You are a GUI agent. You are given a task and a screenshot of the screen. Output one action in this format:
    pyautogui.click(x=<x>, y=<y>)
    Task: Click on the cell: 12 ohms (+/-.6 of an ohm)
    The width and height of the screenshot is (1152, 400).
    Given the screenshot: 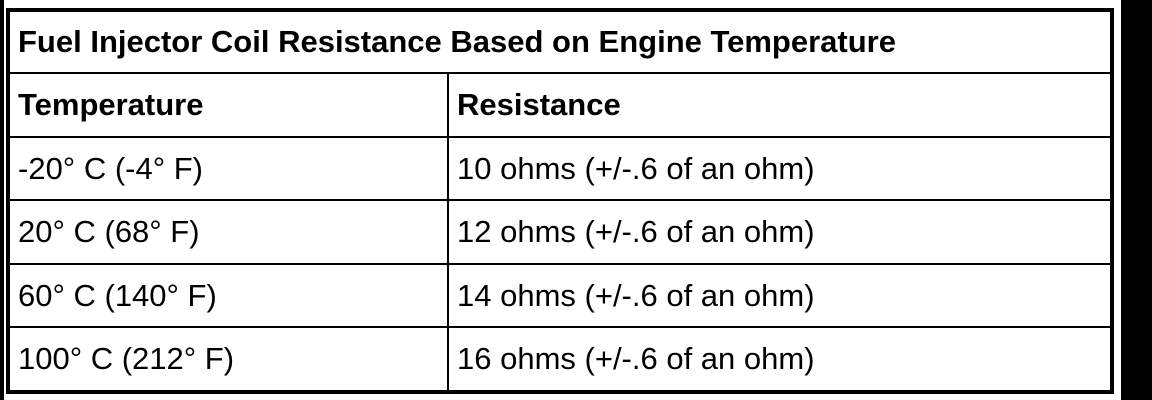 What is the action you would take?
    pyautogui.click(x=780, y=232)
    